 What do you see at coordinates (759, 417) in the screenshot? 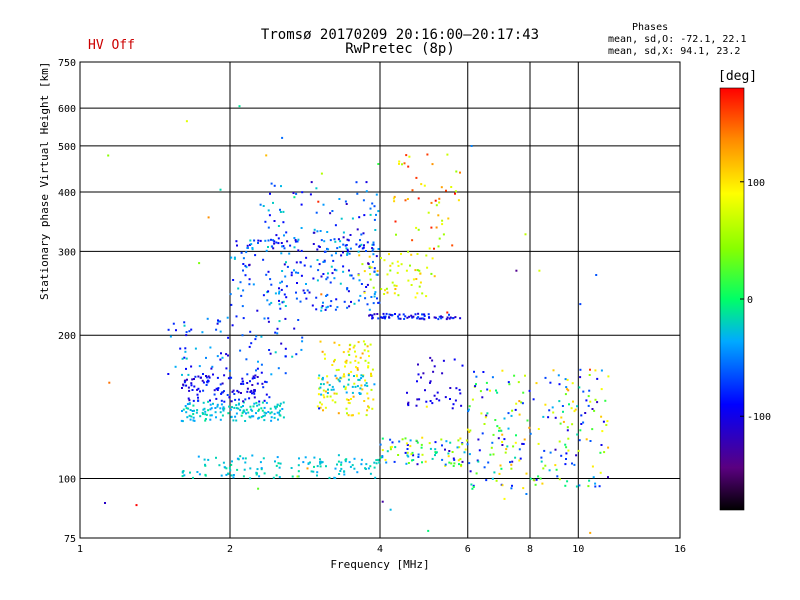
I see `colorbar-tick-label: -100` at bounding box center [759, 417].